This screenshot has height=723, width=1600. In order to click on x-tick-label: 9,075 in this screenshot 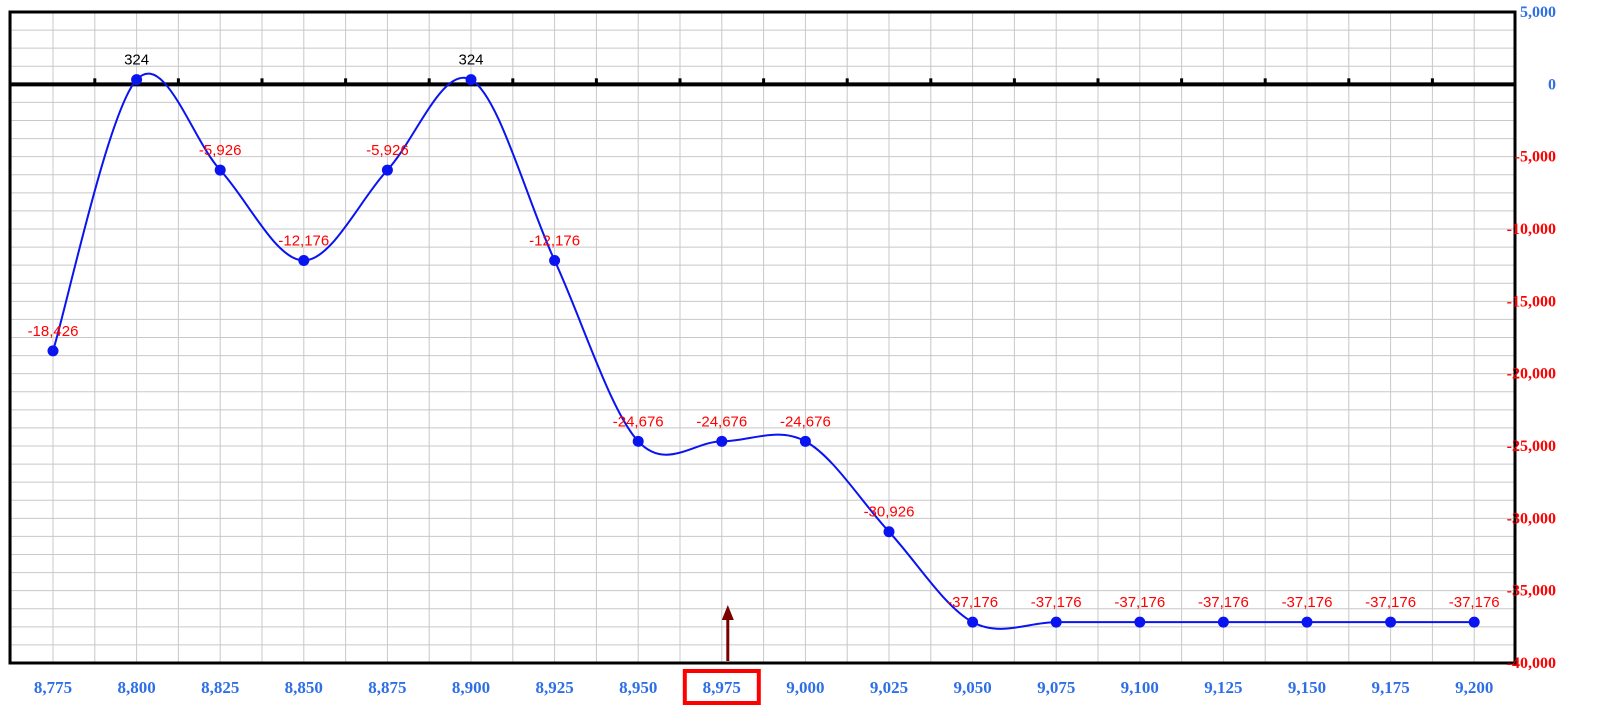, I will do `click(1056, 687)`.